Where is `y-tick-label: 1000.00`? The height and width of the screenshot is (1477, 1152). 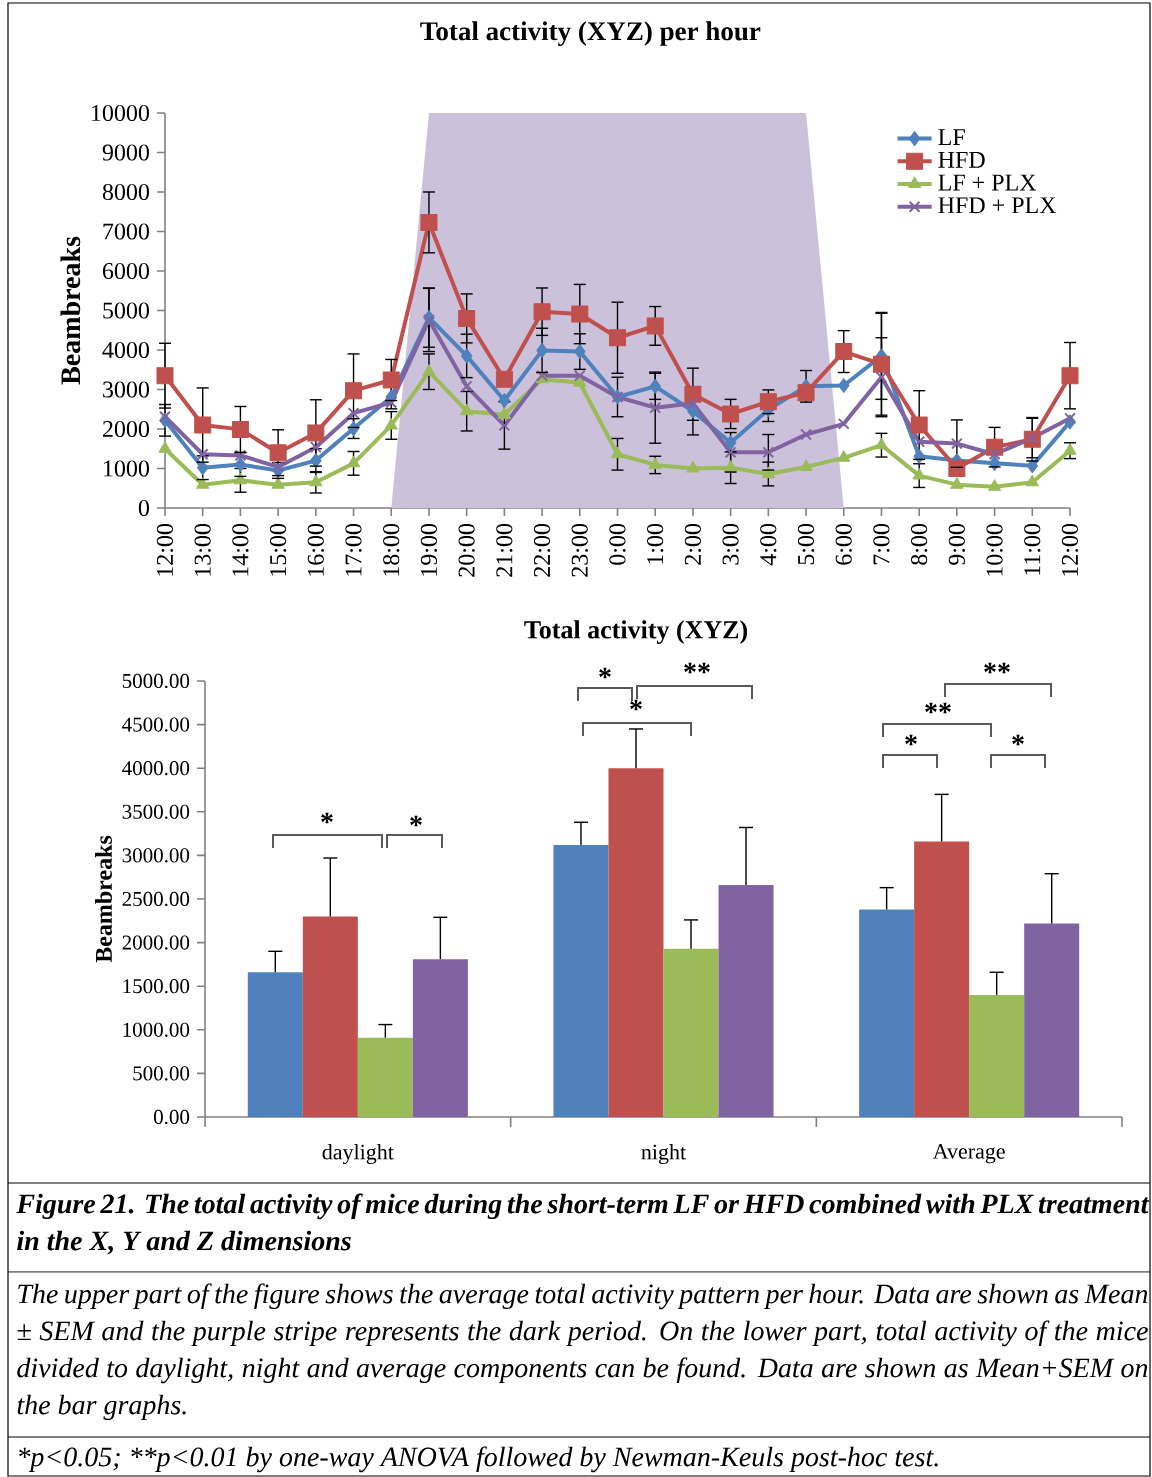 y-tick-label: 1000.00 is located at coordinates (156, 1029).